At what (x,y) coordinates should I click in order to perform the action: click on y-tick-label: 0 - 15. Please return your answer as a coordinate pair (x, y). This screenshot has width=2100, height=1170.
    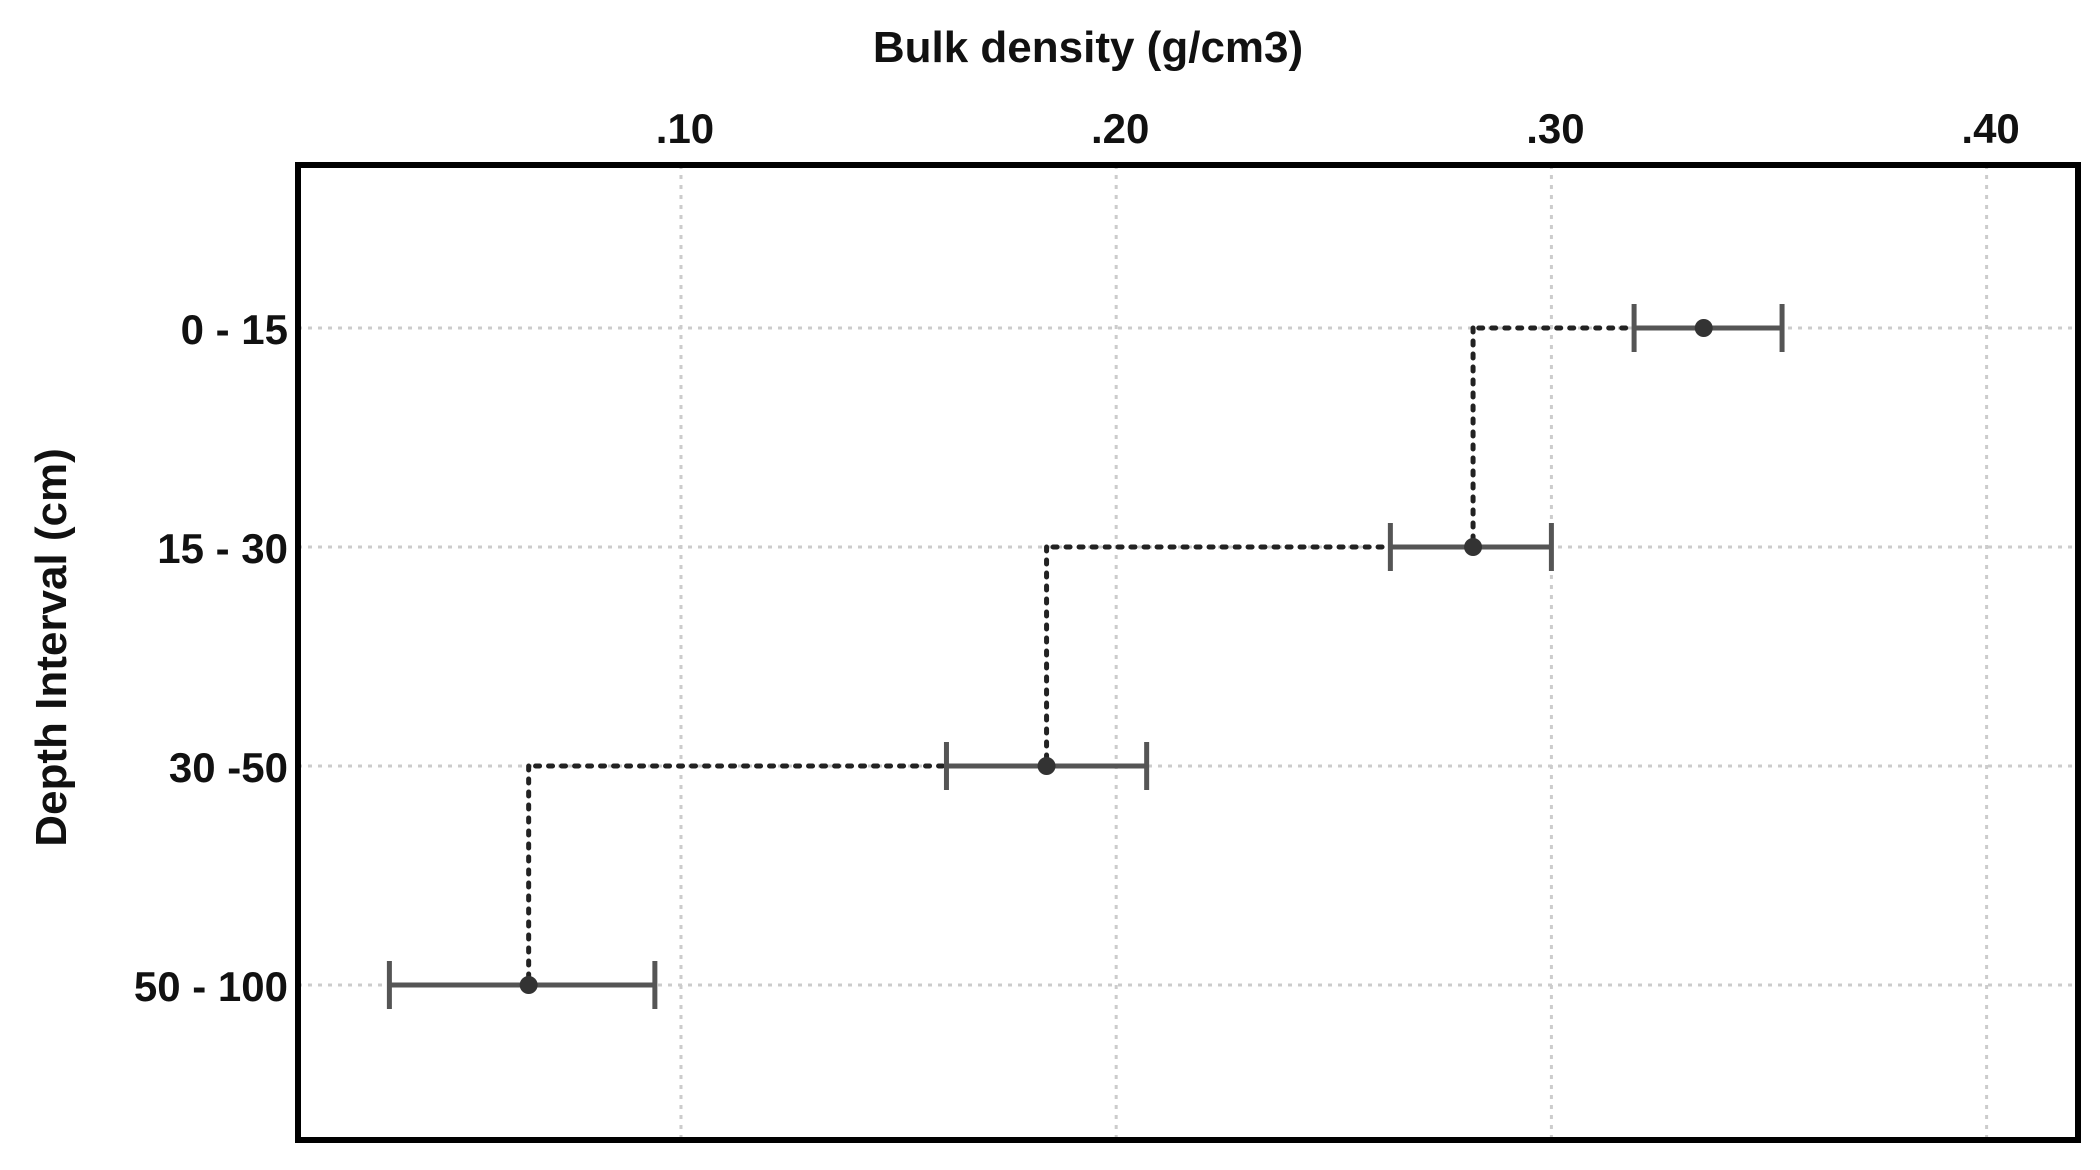
    Looking at the image, I should click on (234, 329).